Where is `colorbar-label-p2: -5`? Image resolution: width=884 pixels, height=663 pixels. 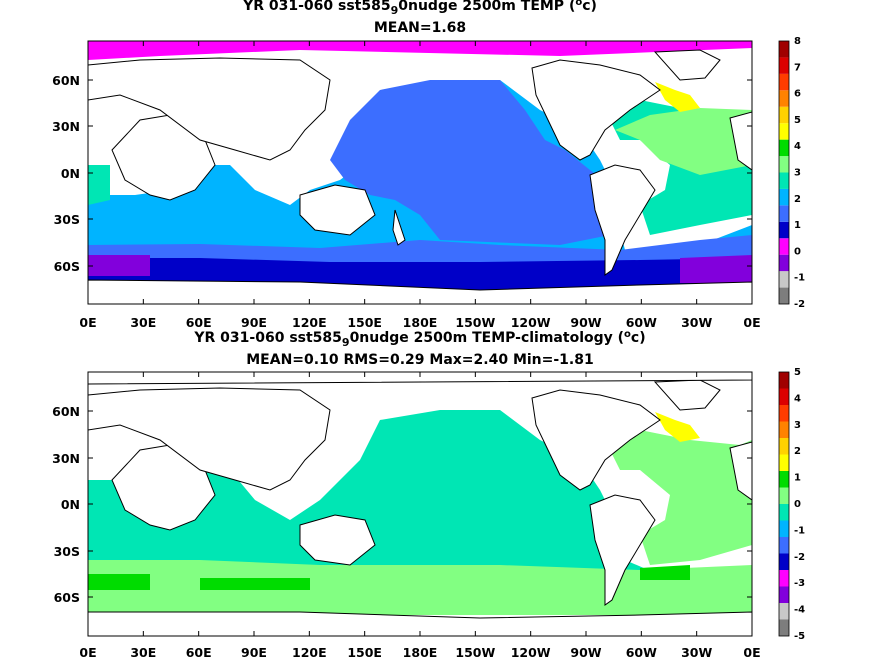
colorbar-label-p2: -5 is located at coordinates (799, 636).